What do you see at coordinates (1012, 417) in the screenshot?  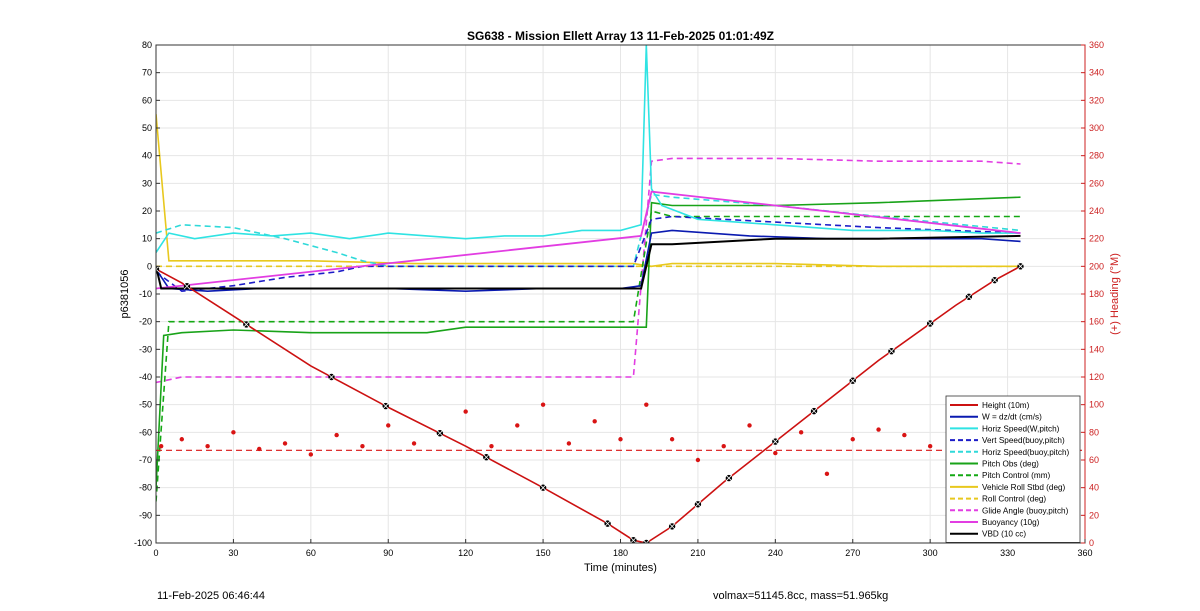 I see `legend-label: W = dz/dt (cm/s)` at bounding box center [1012, 417].